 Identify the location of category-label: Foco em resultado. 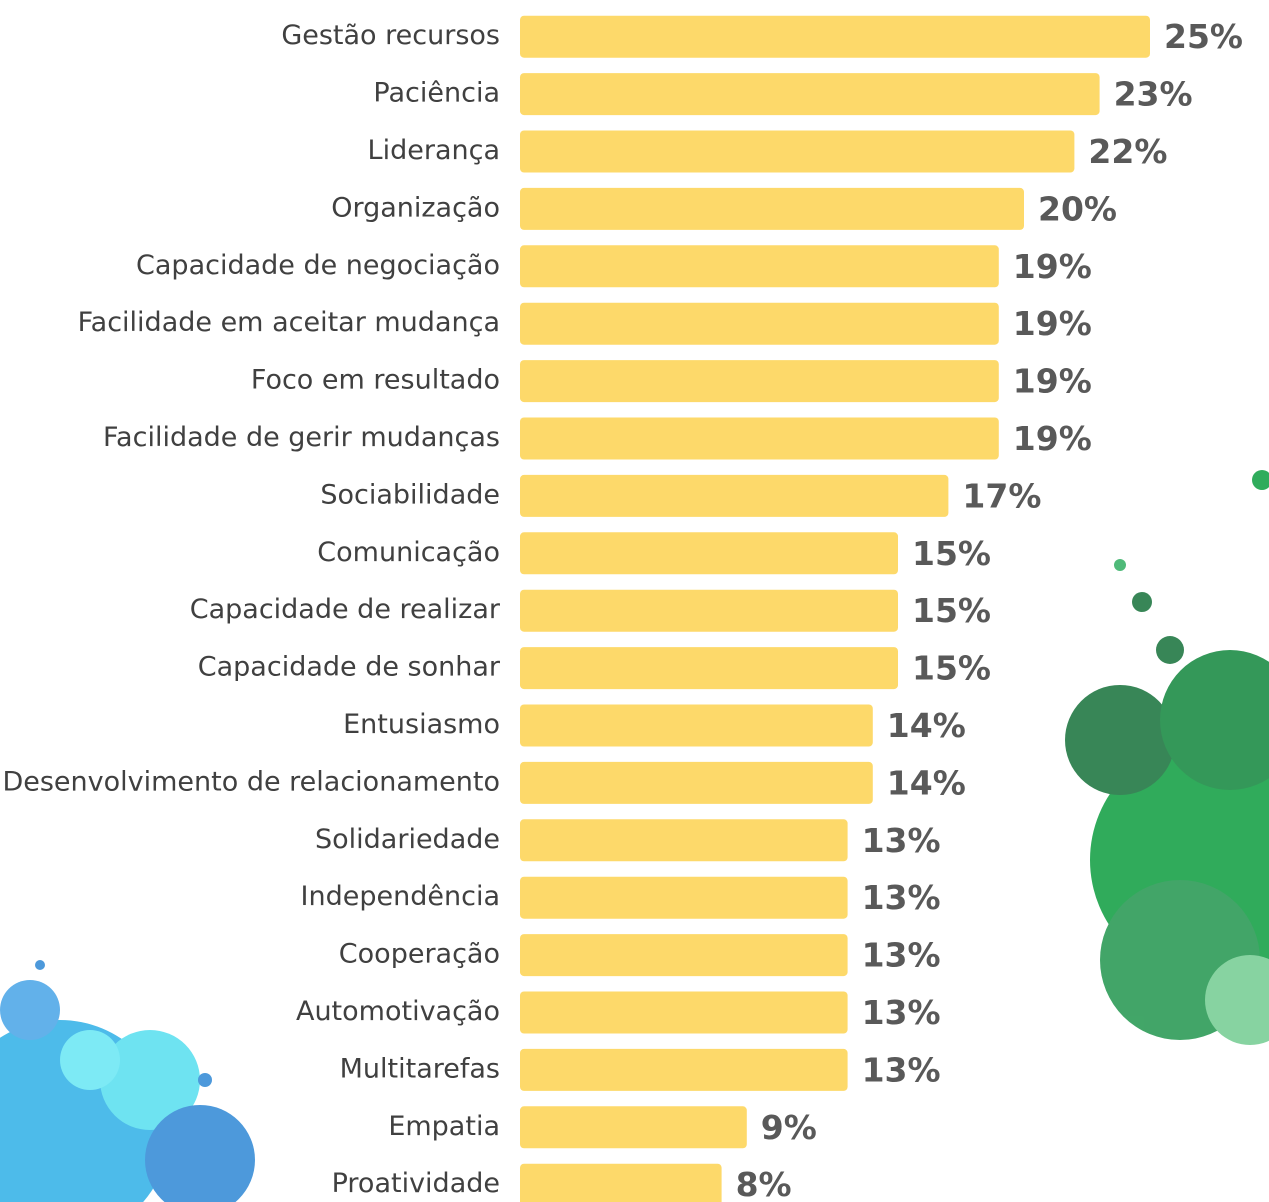
(375, 380).